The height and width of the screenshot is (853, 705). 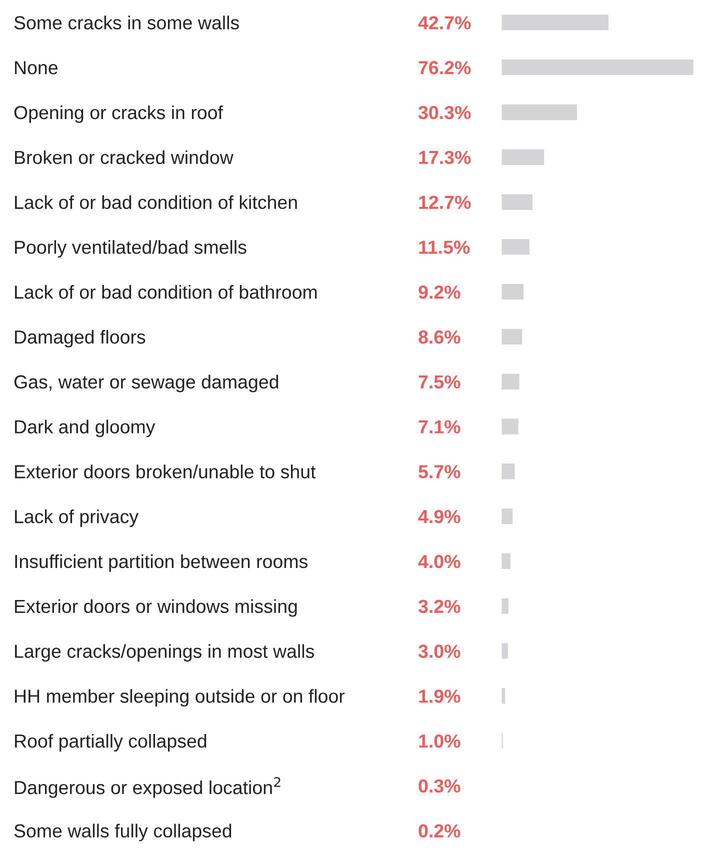 What do you see at coordinates (130, 249) in the screenshot?
I see `y-tick-label: Poorly ventilated/bad smells` at bounding box center [130, 249].